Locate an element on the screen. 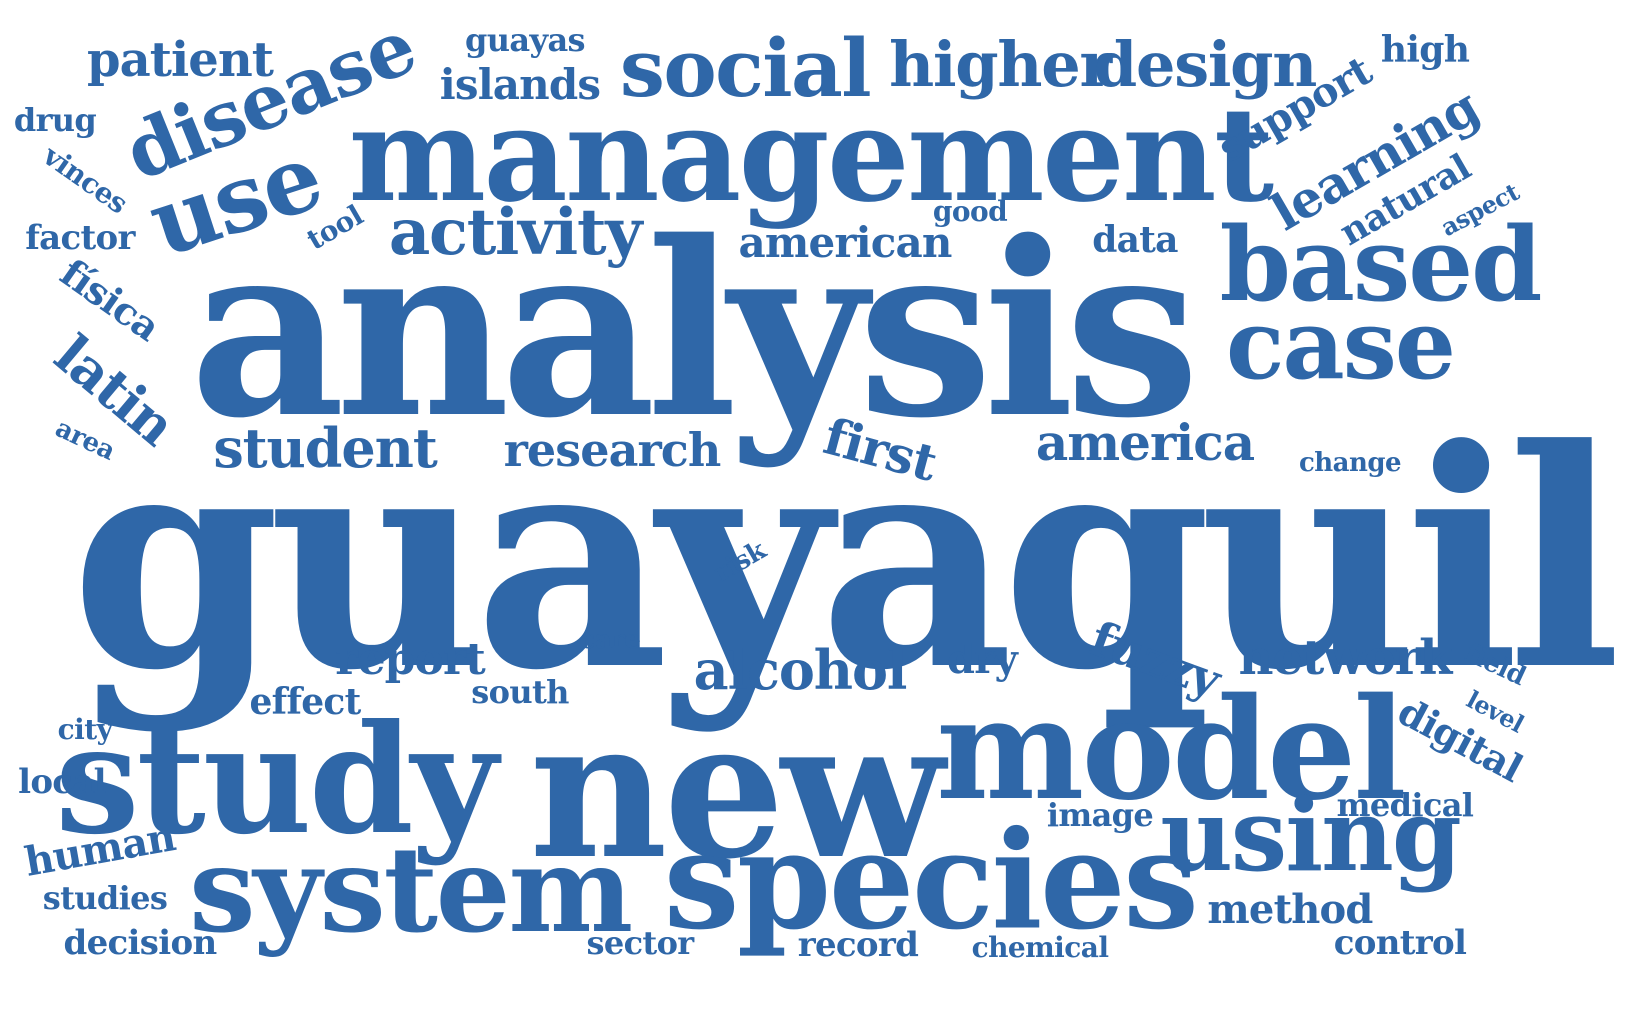  word-guayas: guayas is located at coordinates (525, 40).